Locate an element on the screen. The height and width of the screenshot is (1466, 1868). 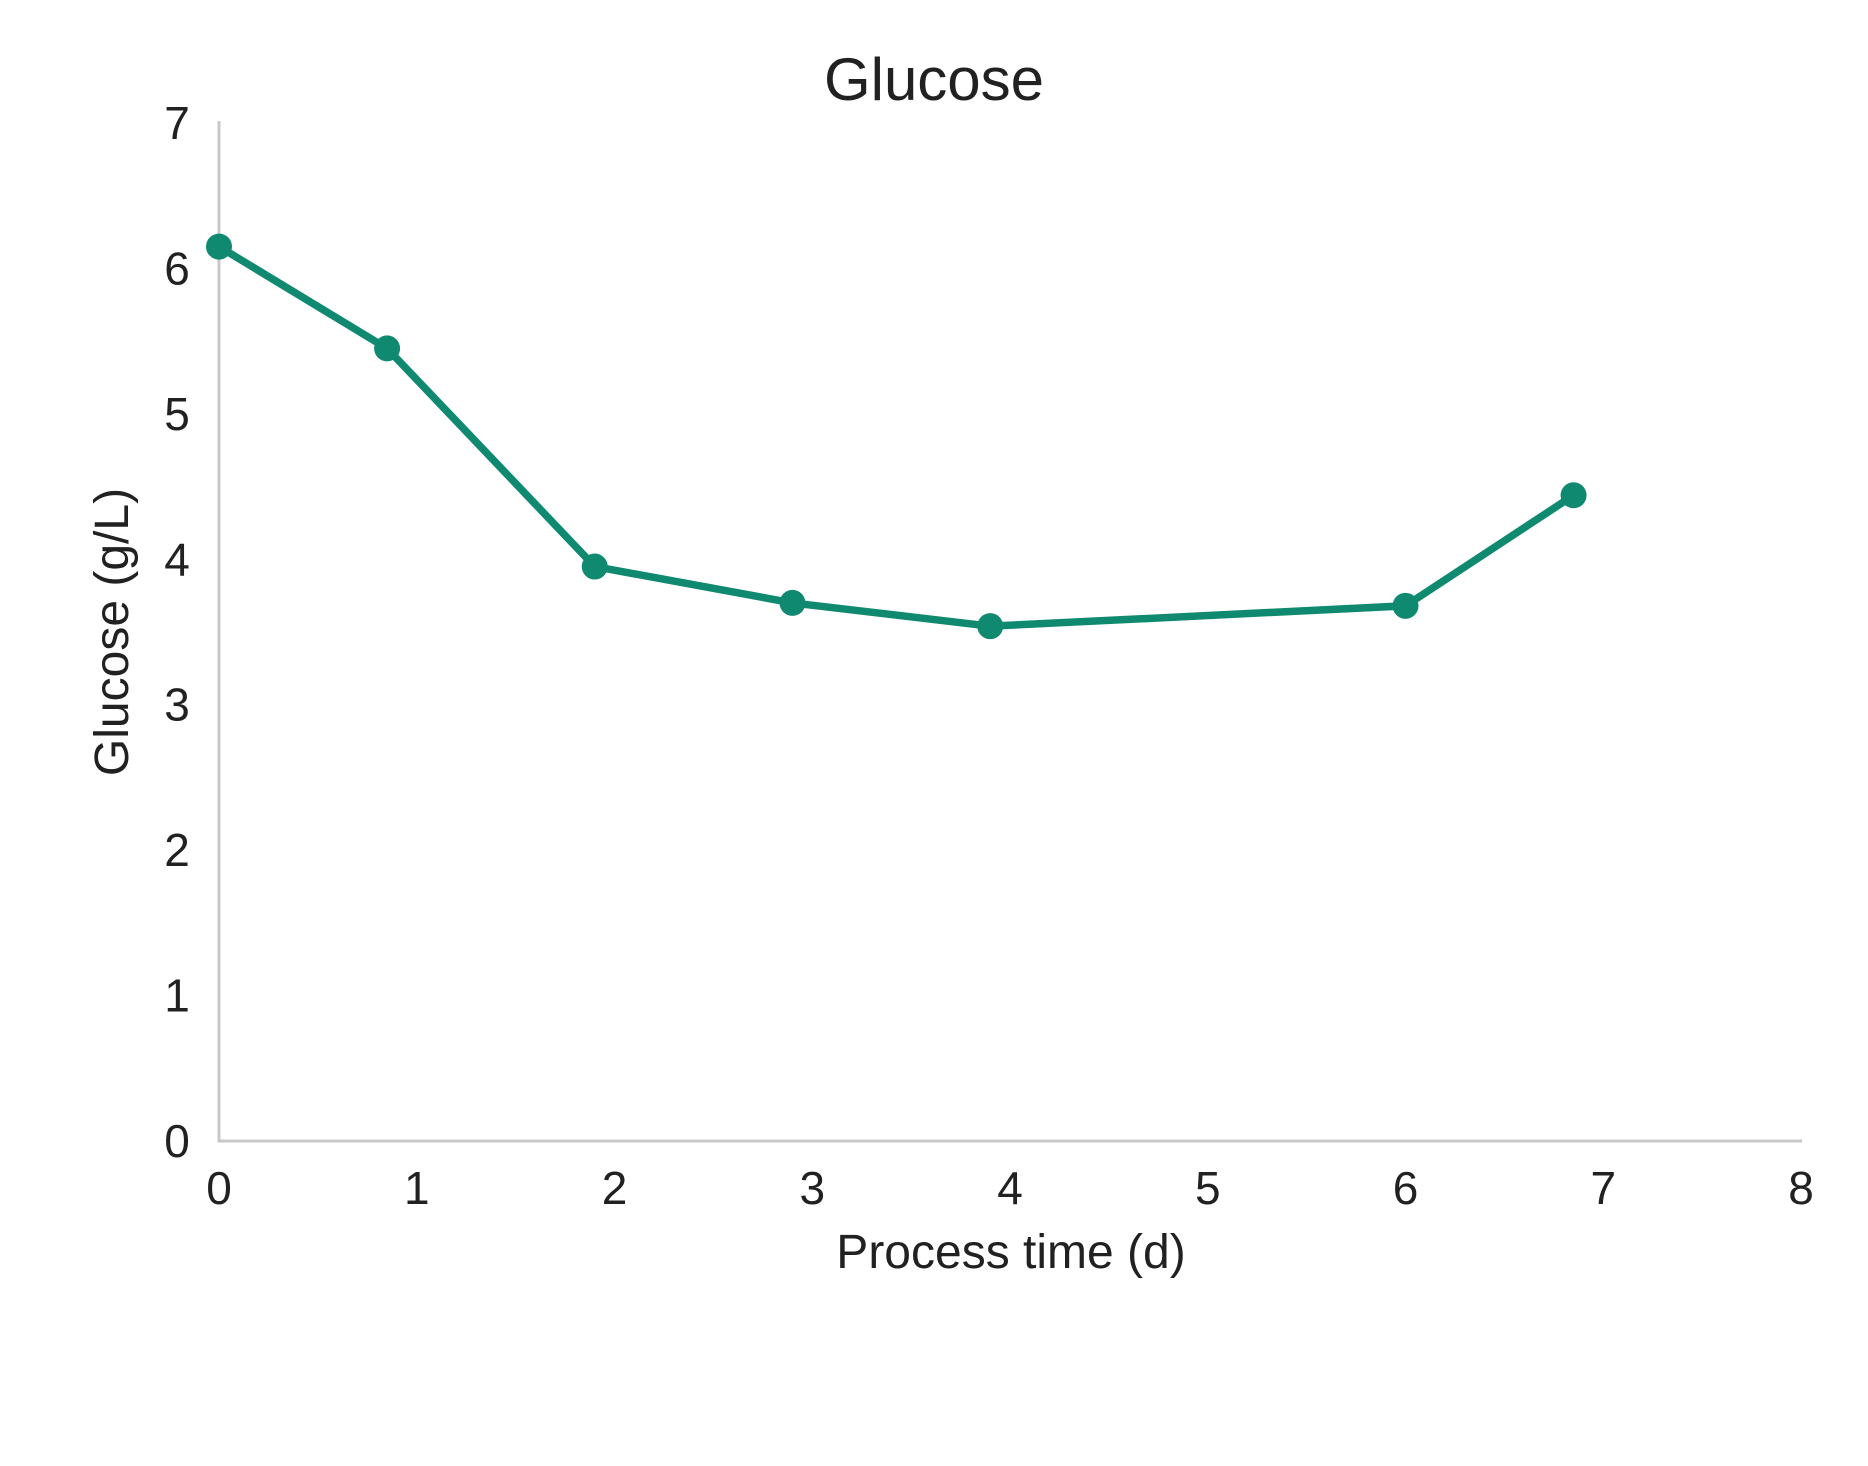
y-tick-label: 2 is located at coordinates (177, 850).